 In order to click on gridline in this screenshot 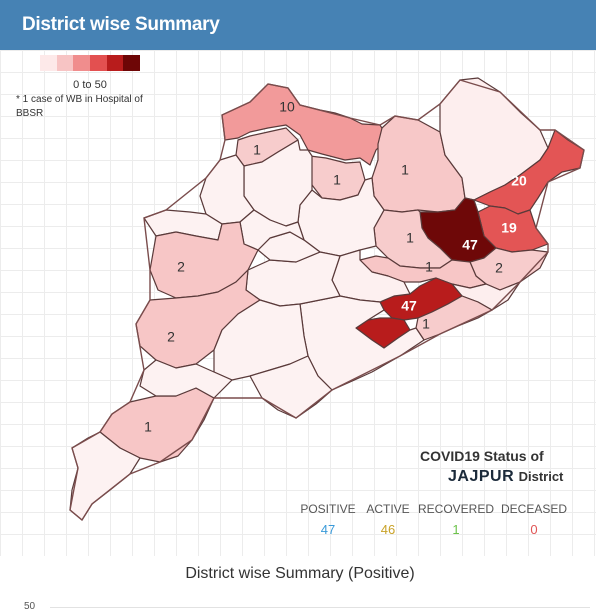, I will do `click(320, 607)`.